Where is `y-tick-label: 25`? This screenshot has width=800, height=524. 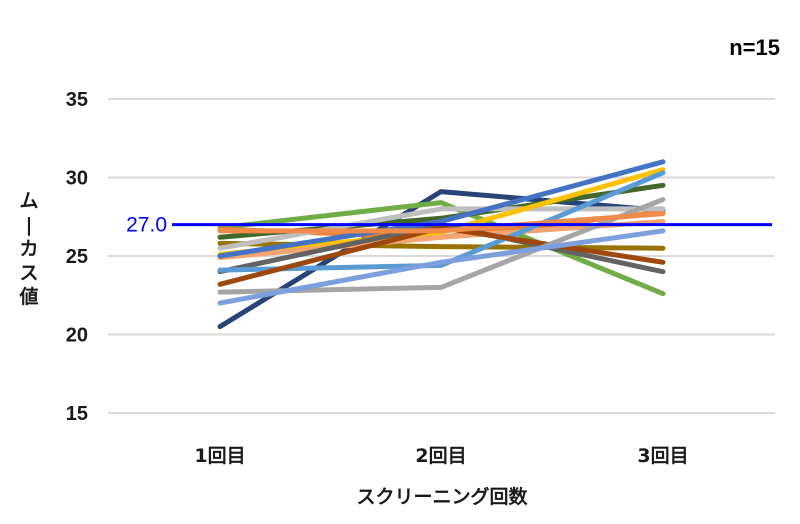
y-tick-label: 25 is located at coordinates (77, 257).